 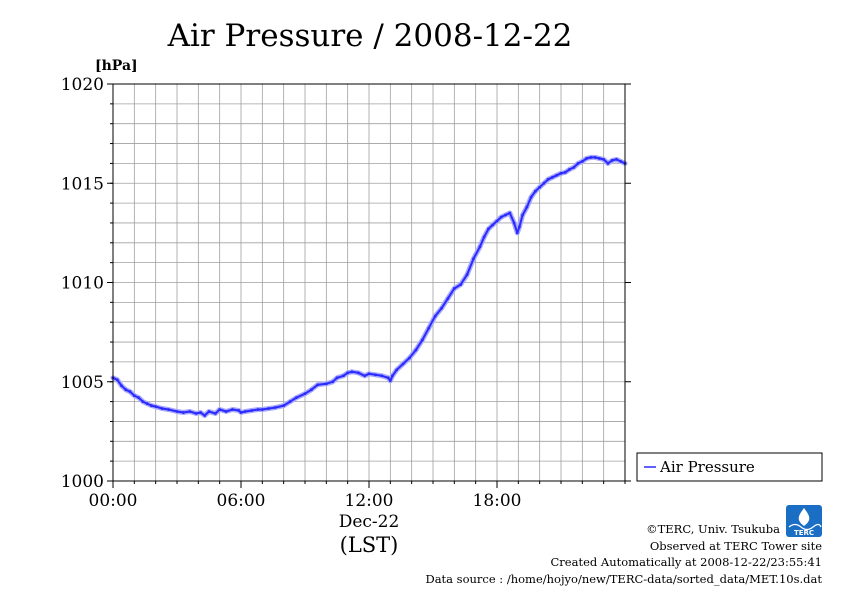 What do you see at coordinates (497, 501) in the screenshot?
I see `x-tick-label: 18:00` at bounding box center [497, 501].